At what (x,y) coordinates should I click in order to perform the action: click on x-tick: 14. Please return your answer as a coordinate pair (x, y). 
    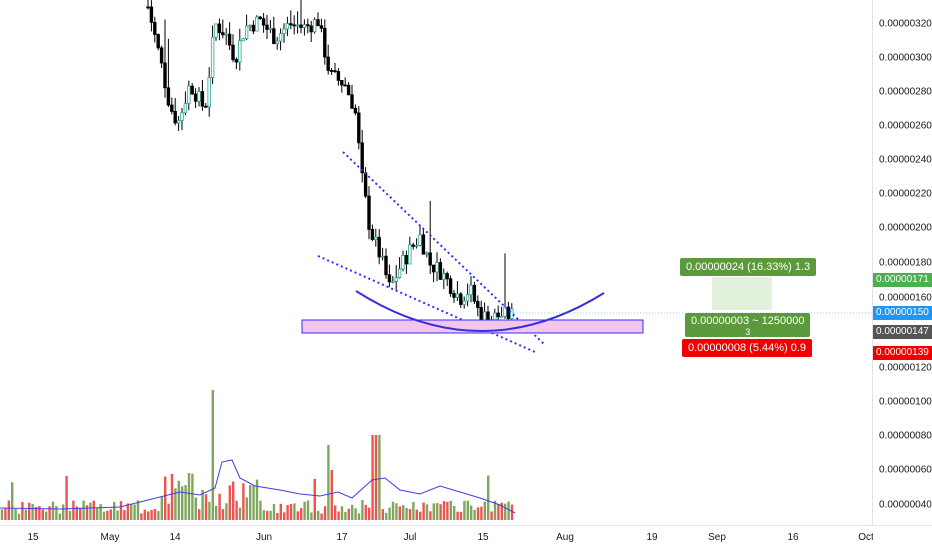
    Looking at the image, I should click on (175, 537).